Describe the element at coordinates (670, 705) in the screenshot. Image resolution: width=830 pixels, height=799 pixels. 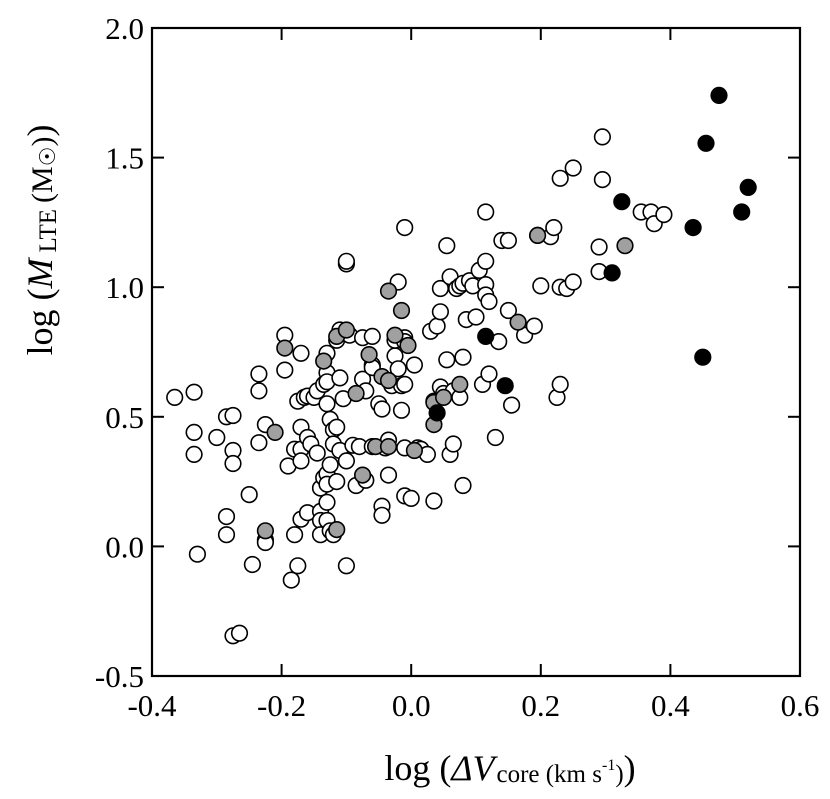
I see `x-tick-label: 0.4` at that location.